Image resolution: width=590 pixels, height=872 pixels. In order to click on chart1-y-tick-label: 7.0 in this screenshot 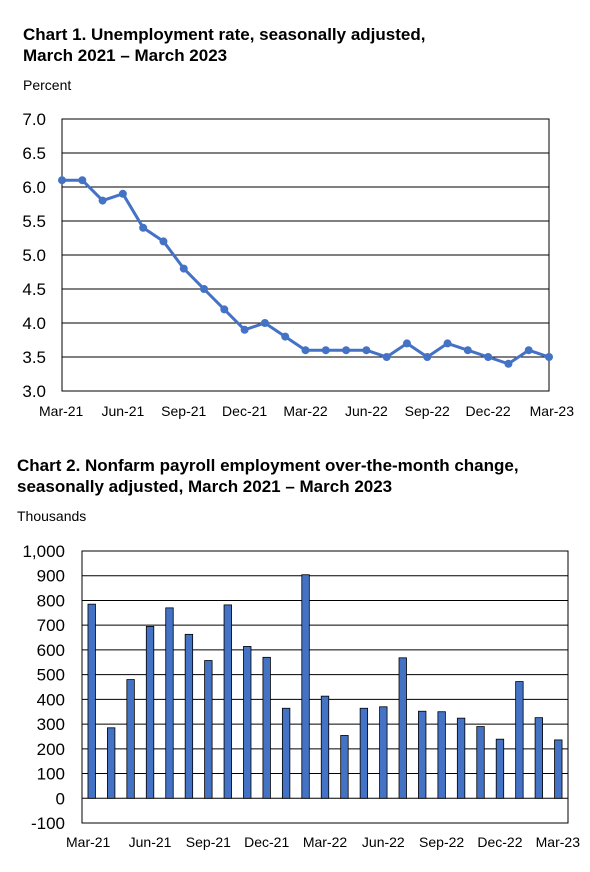, I will do `click(34, 119)`.